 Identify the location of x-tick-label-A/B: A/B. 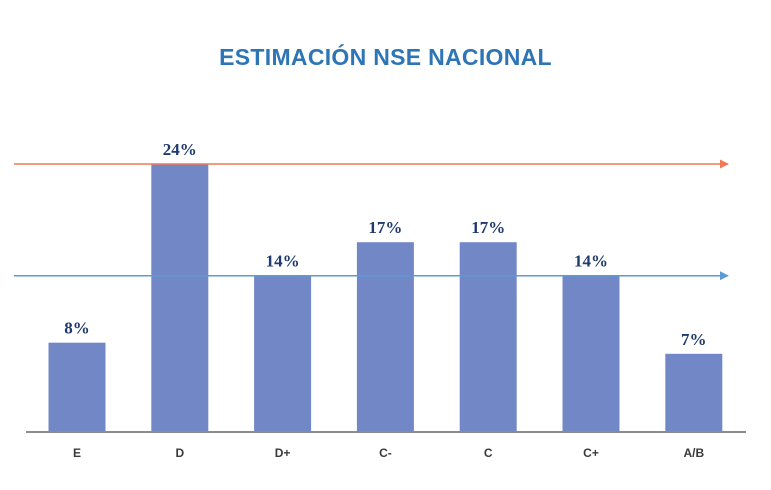
(693, 453).